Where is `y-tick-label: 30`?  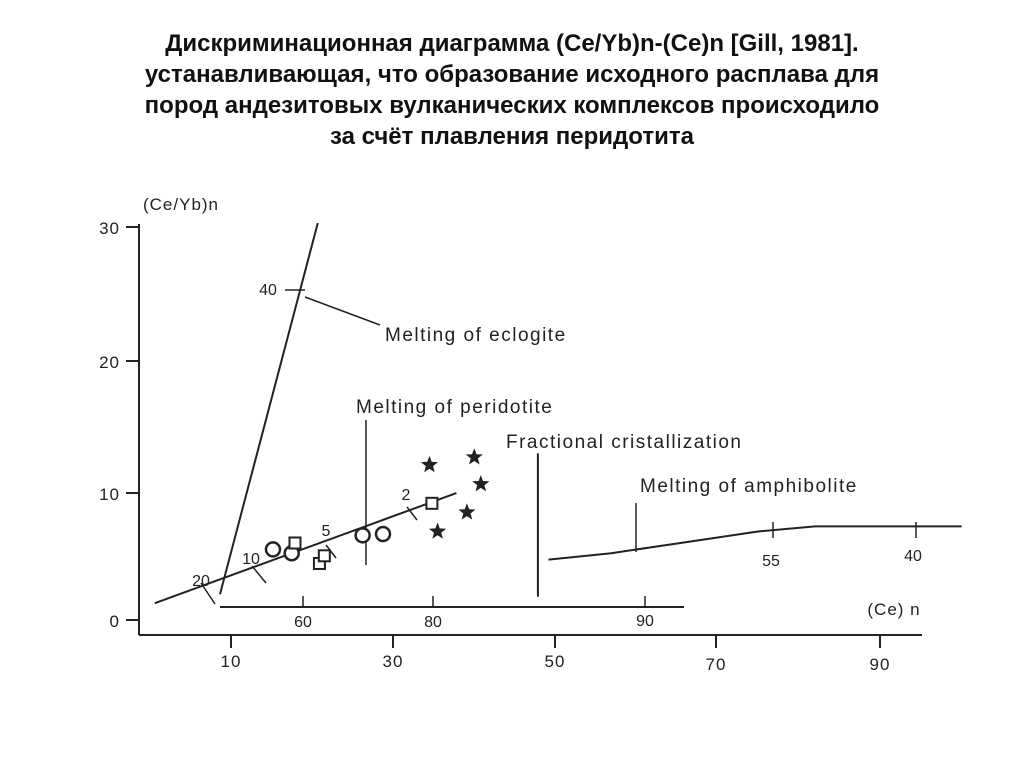
y-tick-label: 30 is located at coordinates (109, 228).